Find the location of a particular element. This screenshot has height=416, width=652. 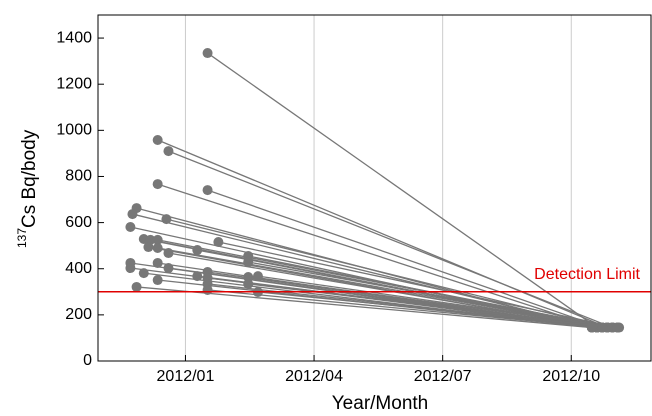

y-tick-label: 0 is located at coordinates (87, 360).